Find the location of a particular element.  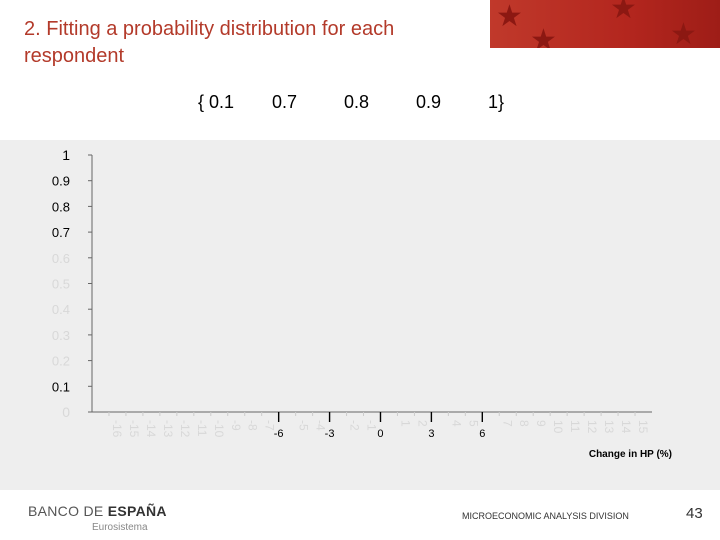

x-tick-label-faded: 13 is located at coordinates (609, 427).